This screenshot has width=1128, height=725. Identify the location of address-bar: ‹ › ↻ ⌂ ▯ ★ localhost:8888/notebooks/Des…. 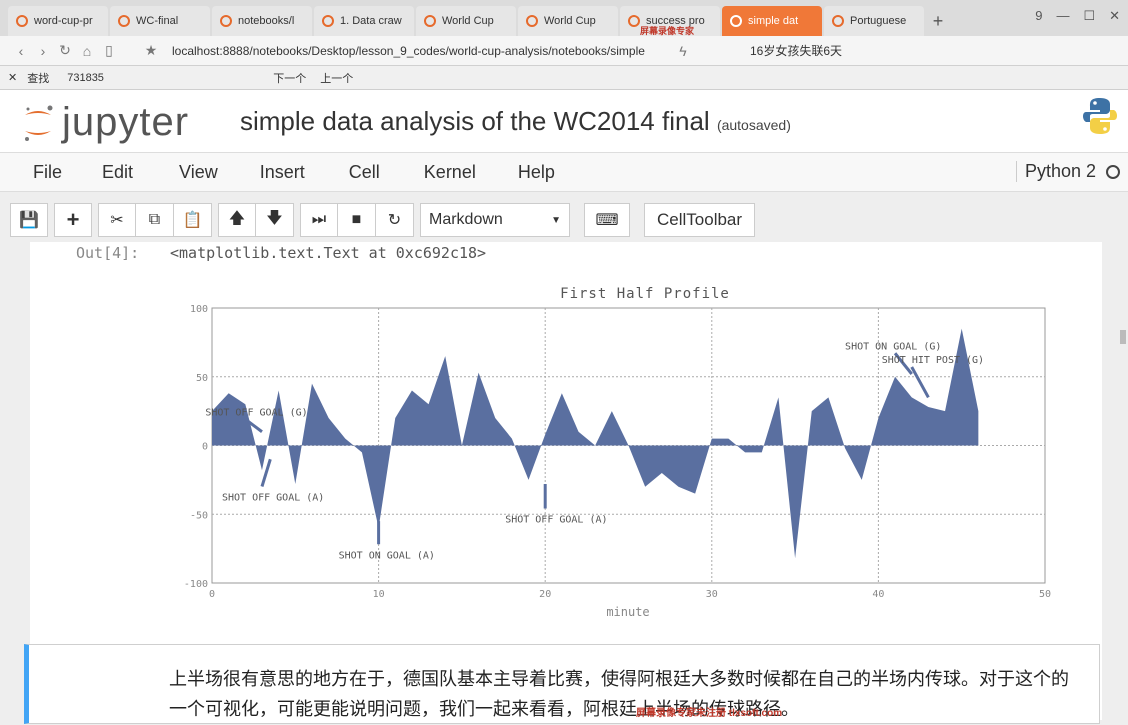
(564, 51).